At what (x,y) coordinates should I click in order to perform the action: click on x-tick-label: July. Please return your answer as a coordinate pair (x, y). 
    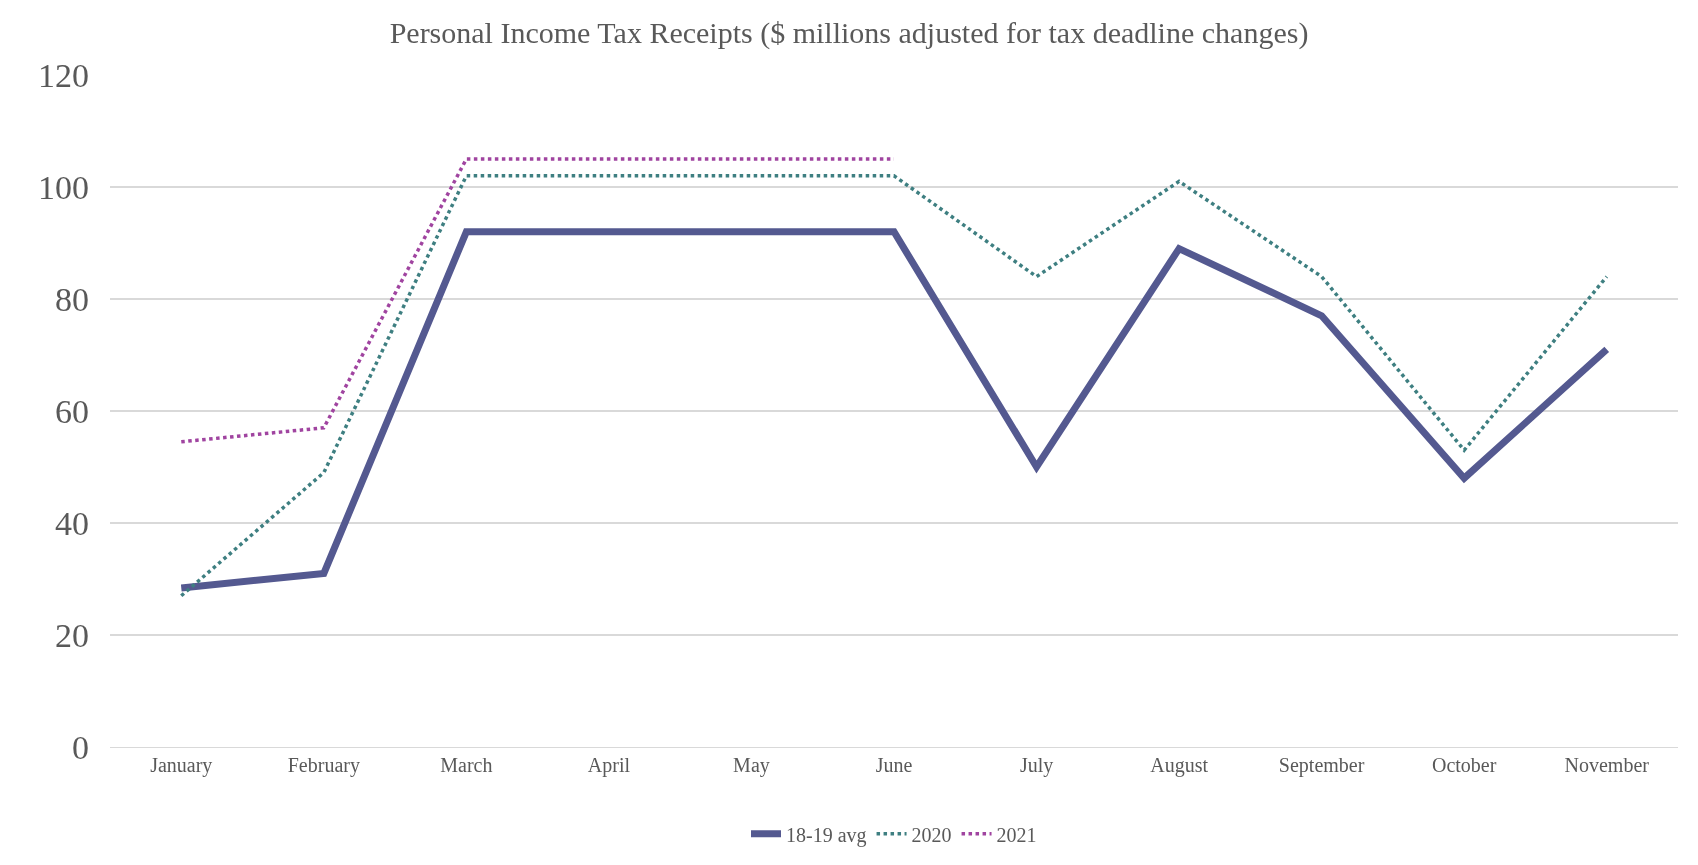
    Looking at the image, I should click on (1036, 765).